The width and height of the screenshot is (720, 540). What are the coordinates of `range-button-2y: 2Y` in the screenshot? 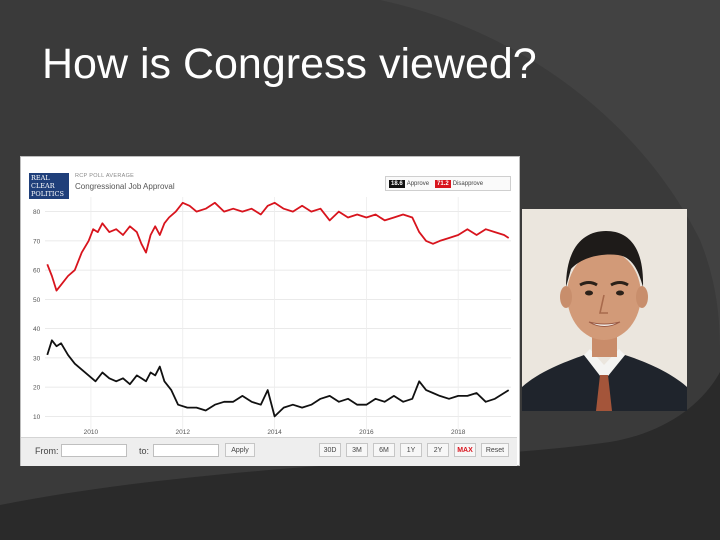 It's located at (438, 450).